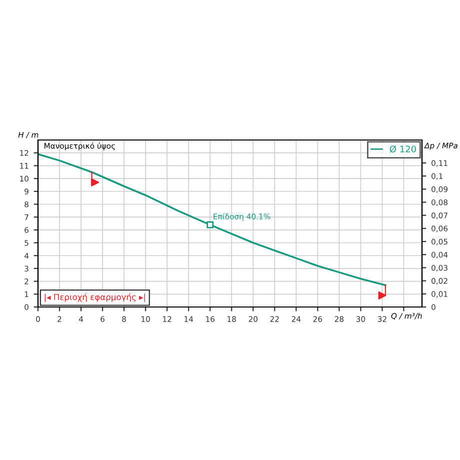 The width and height of the screenshot is (460, 460). What do you see at coordinates (94, 297) in the screenshot?
I see `annotation: |◂ Περιοχή εφαρμογής ▸|` at bounding box center [94, 297].